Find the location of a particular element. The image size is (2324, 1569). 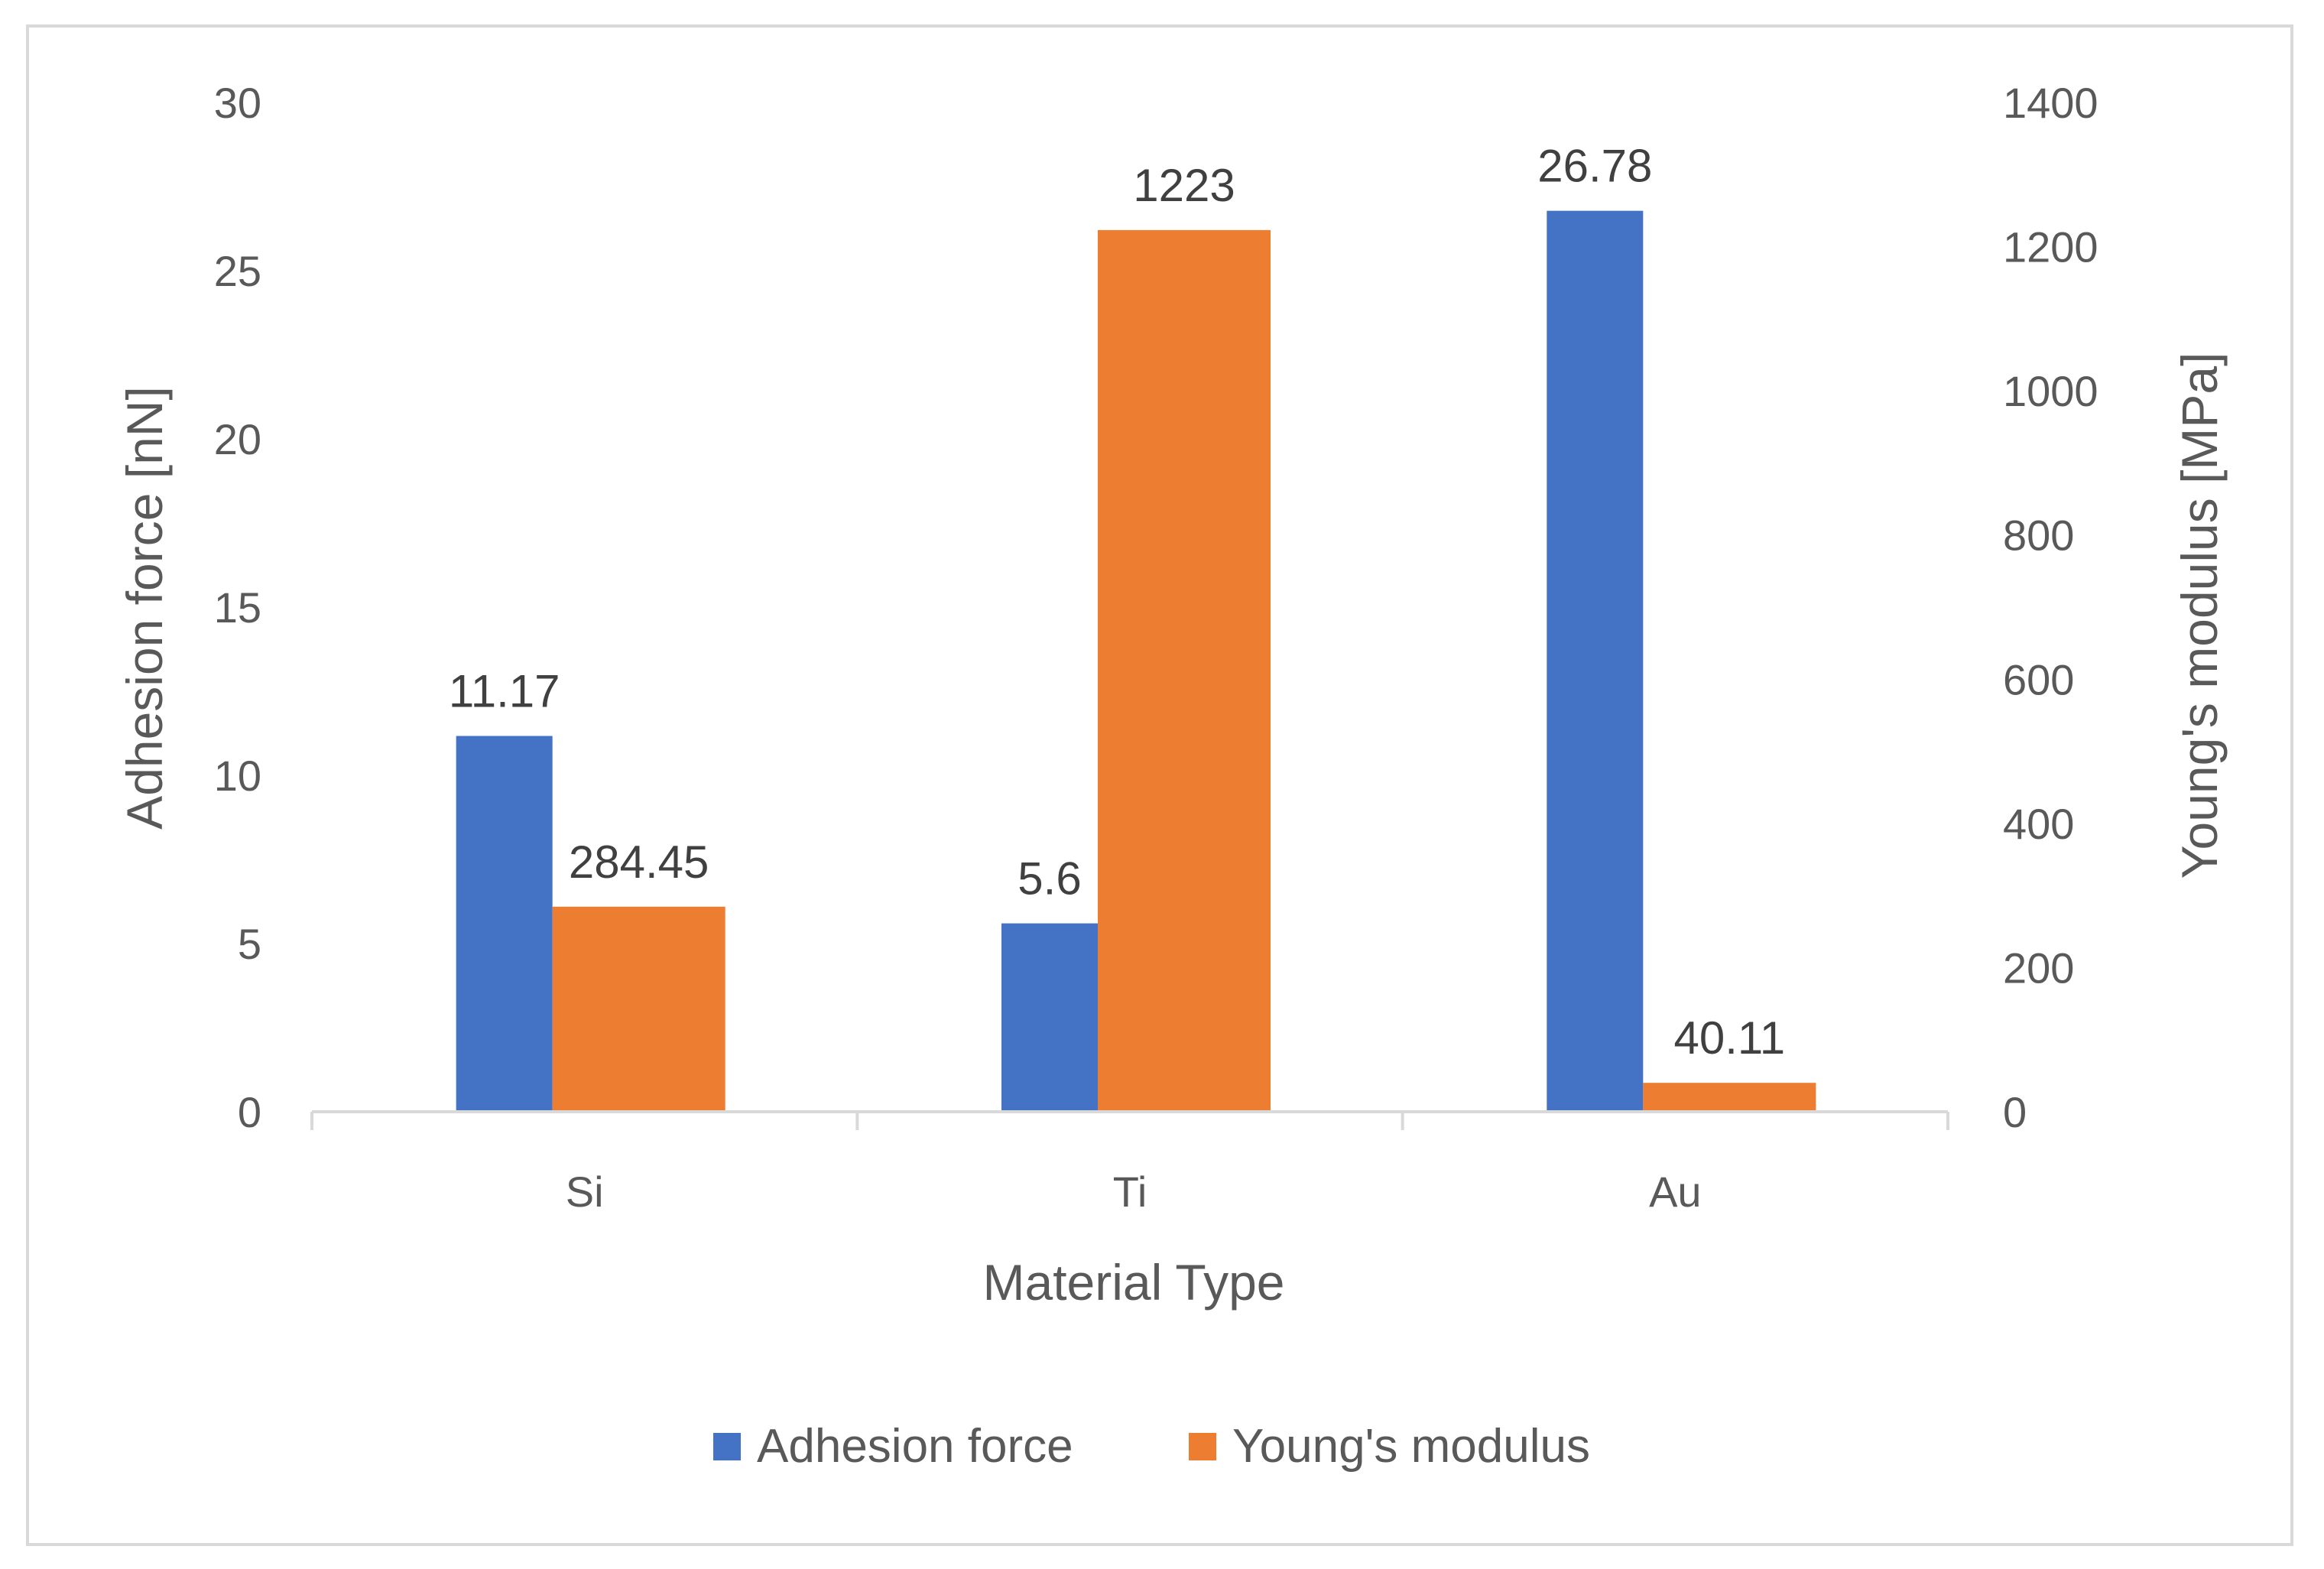

legend: Adhesion force Young's modulus is located at coordinates (1151, 1446).